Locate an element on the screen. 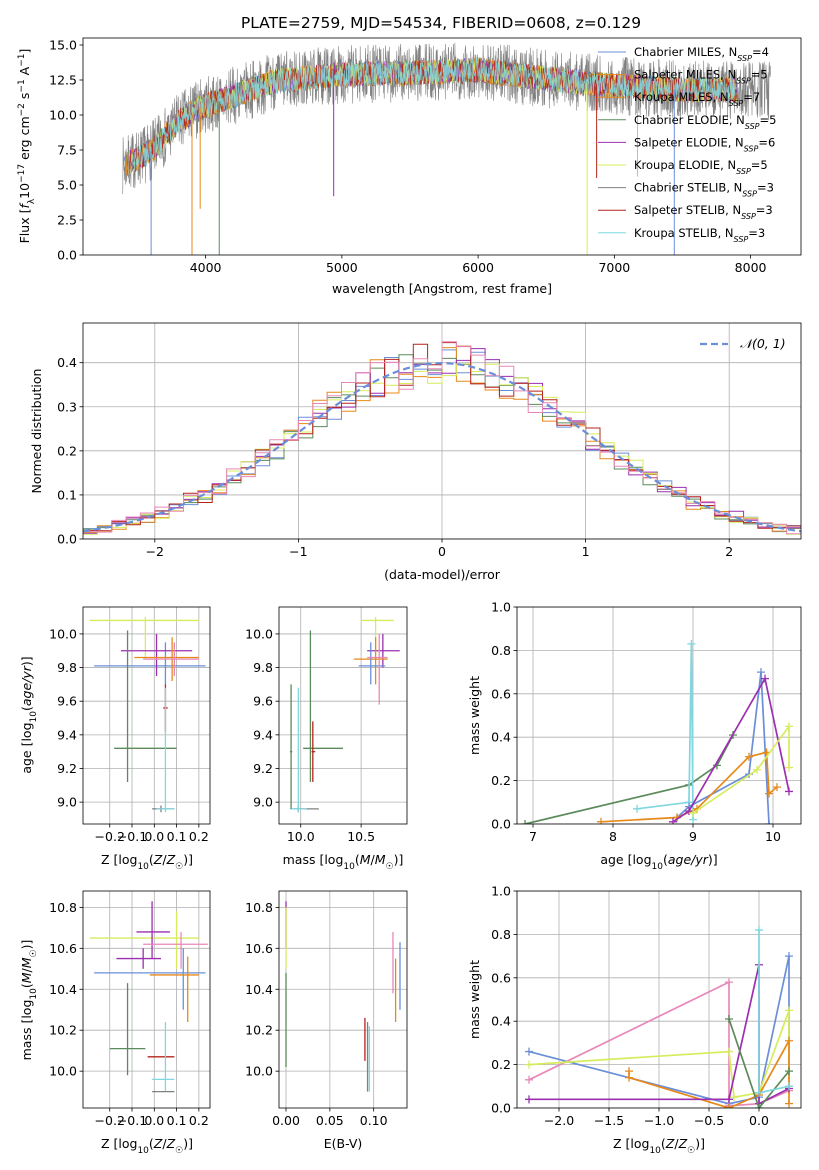 Image resolution: width=819 pixels, height=1170 pixels. axis-label-x: Z [log10(Z/Z☉)] is located at coordinates (659, 1146).